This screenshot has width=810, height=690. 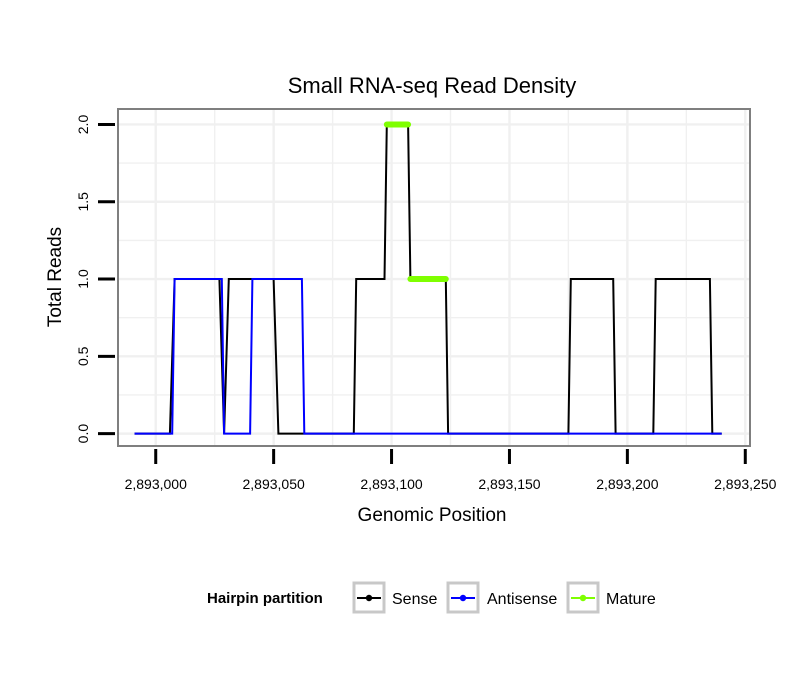 I want to click on x-tick-label: 2,893,250, so click(x=745, y=484).